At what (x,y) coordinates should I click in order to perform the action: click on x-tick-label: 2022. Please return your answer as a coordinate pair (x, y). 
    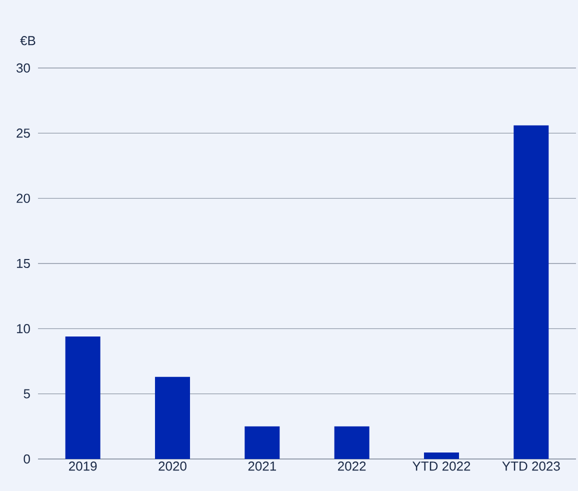
    Looking at the image, I should click on (352, 466).